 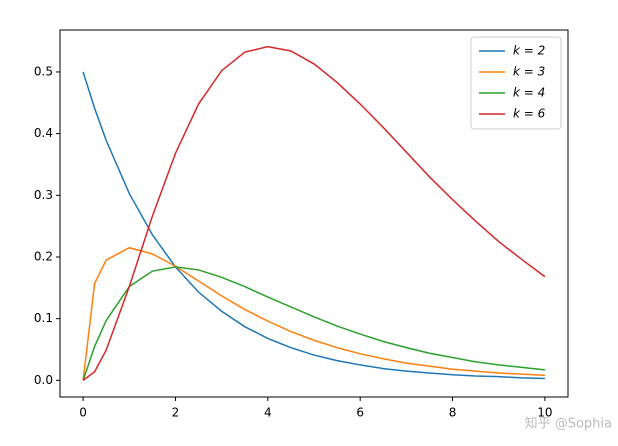 I want to click on y-tick-label: 0.0, so click(x=43, y=380).